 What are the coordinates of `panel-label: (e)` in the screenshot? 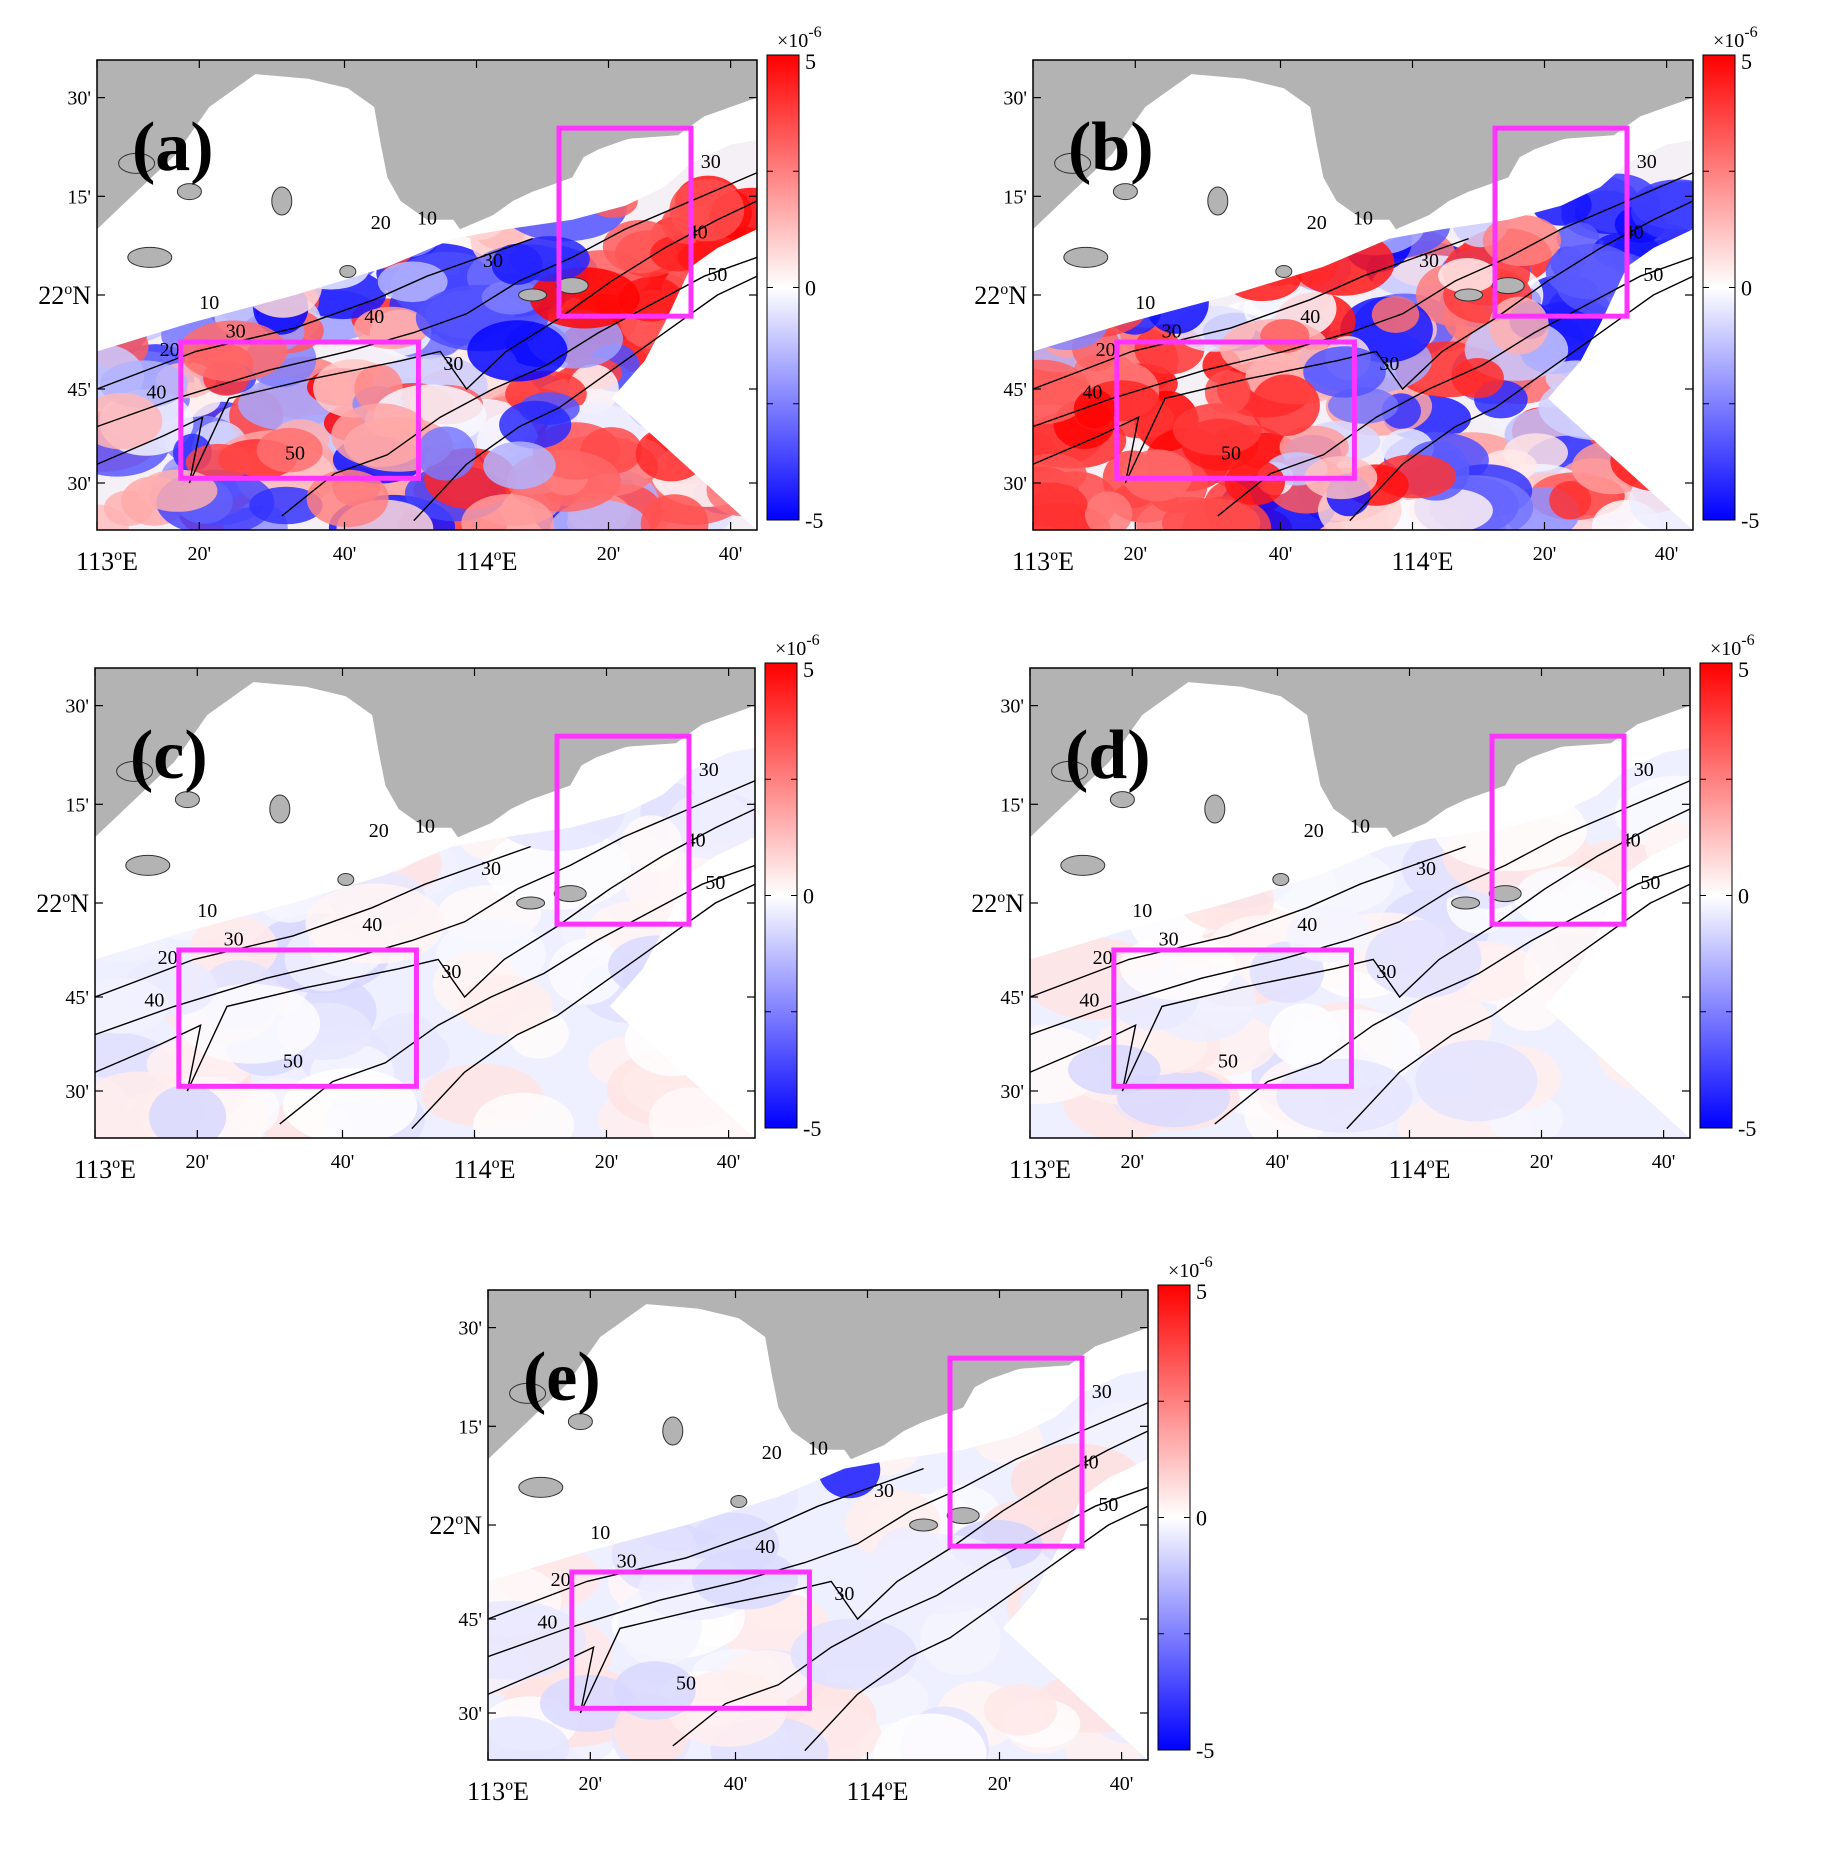 It's located at (562, 1377).